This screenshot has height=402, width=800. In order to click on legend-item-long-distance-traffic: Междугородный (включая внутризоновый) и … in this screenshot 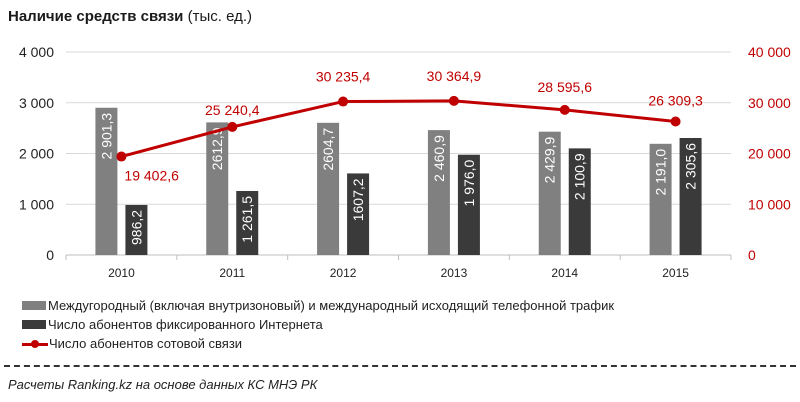, I will do `click(318, 305)`.